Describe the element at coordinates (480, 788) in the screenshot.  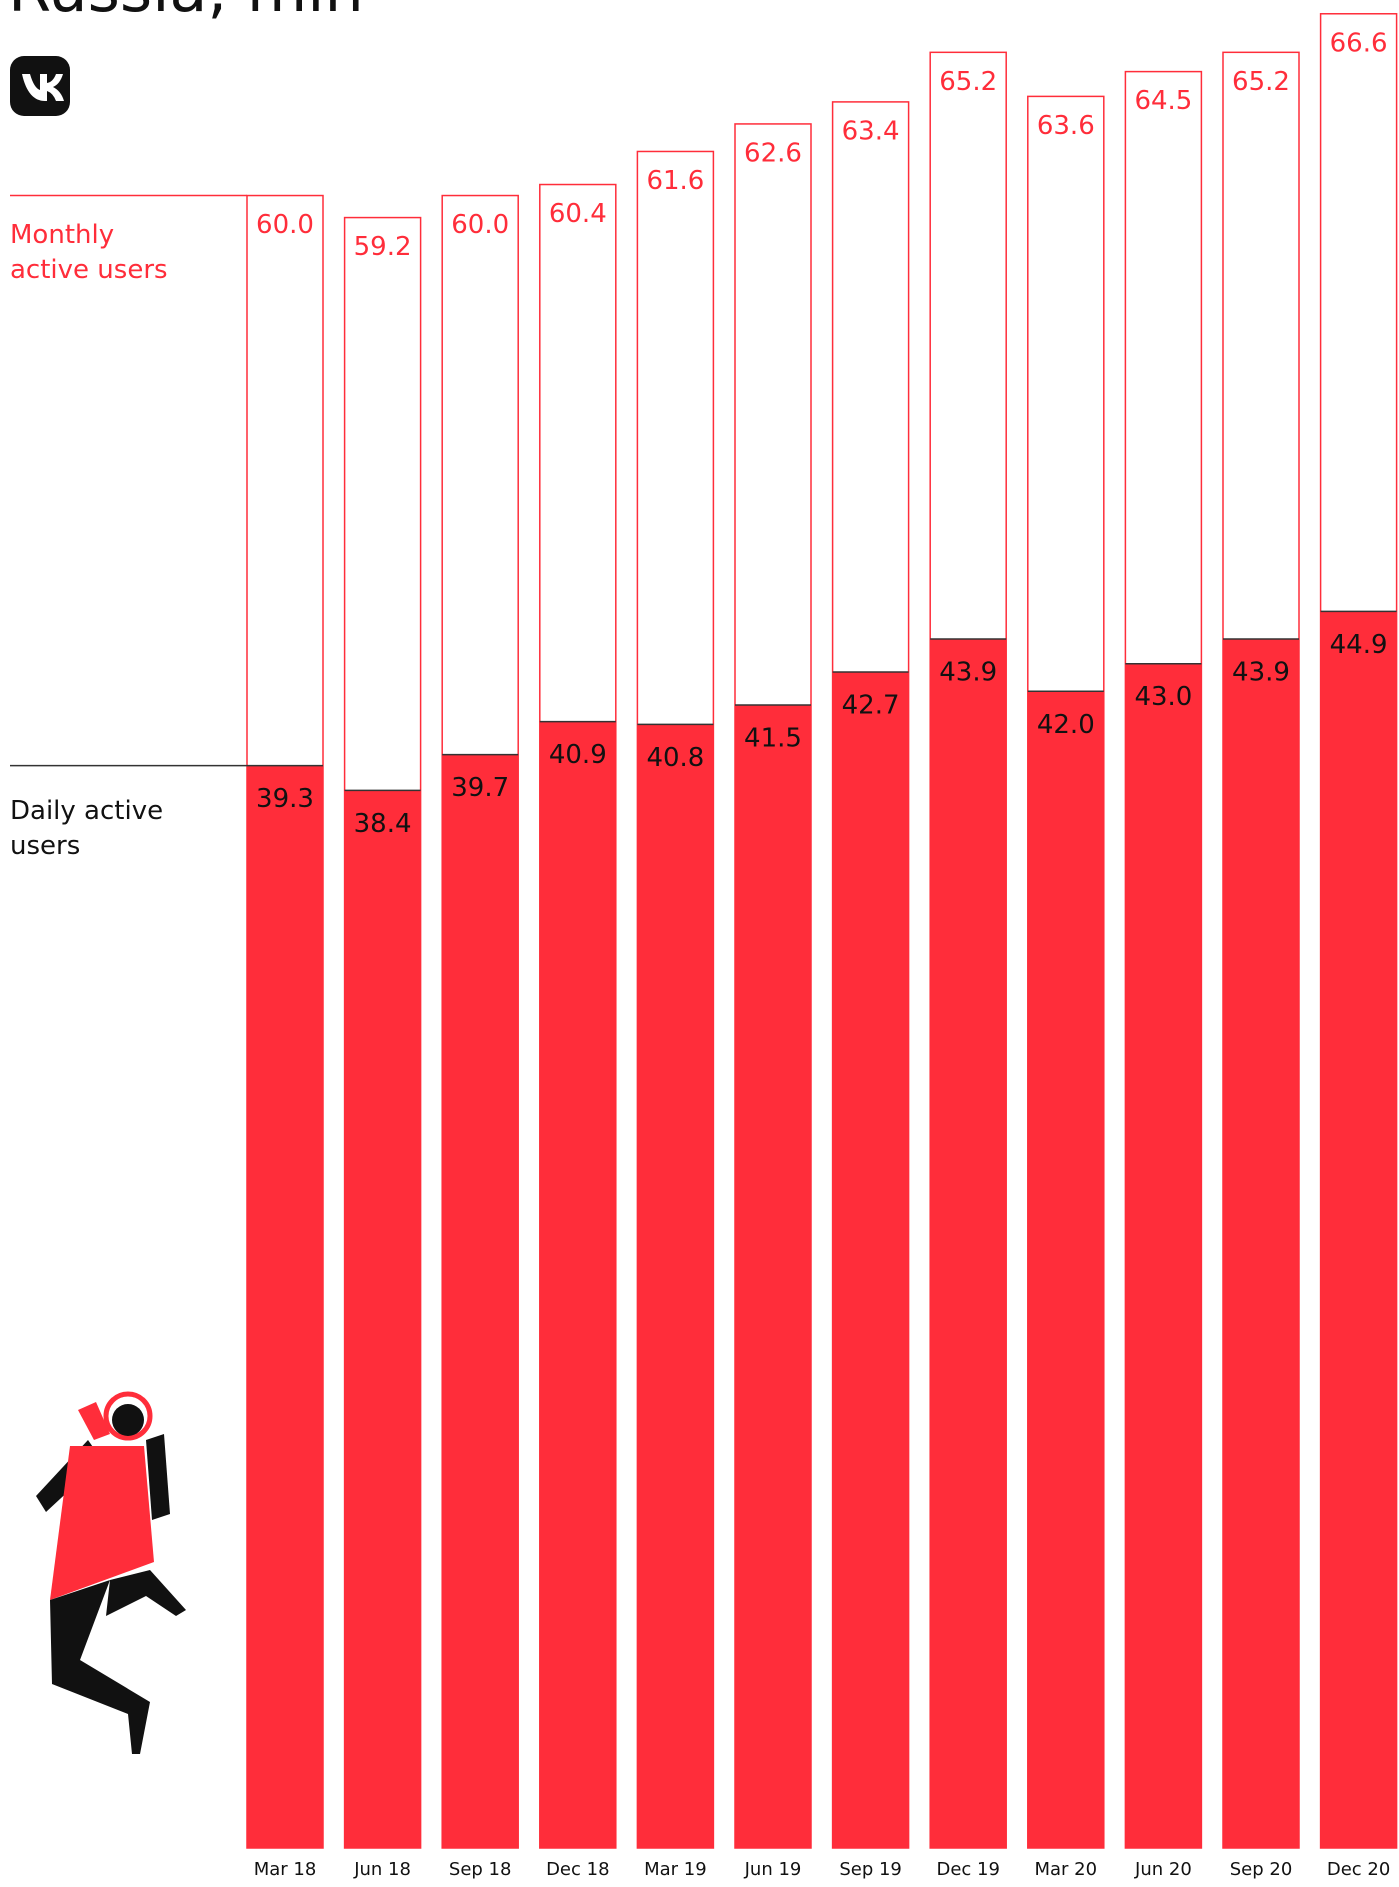
I see `value-label: 39.7` at that location.